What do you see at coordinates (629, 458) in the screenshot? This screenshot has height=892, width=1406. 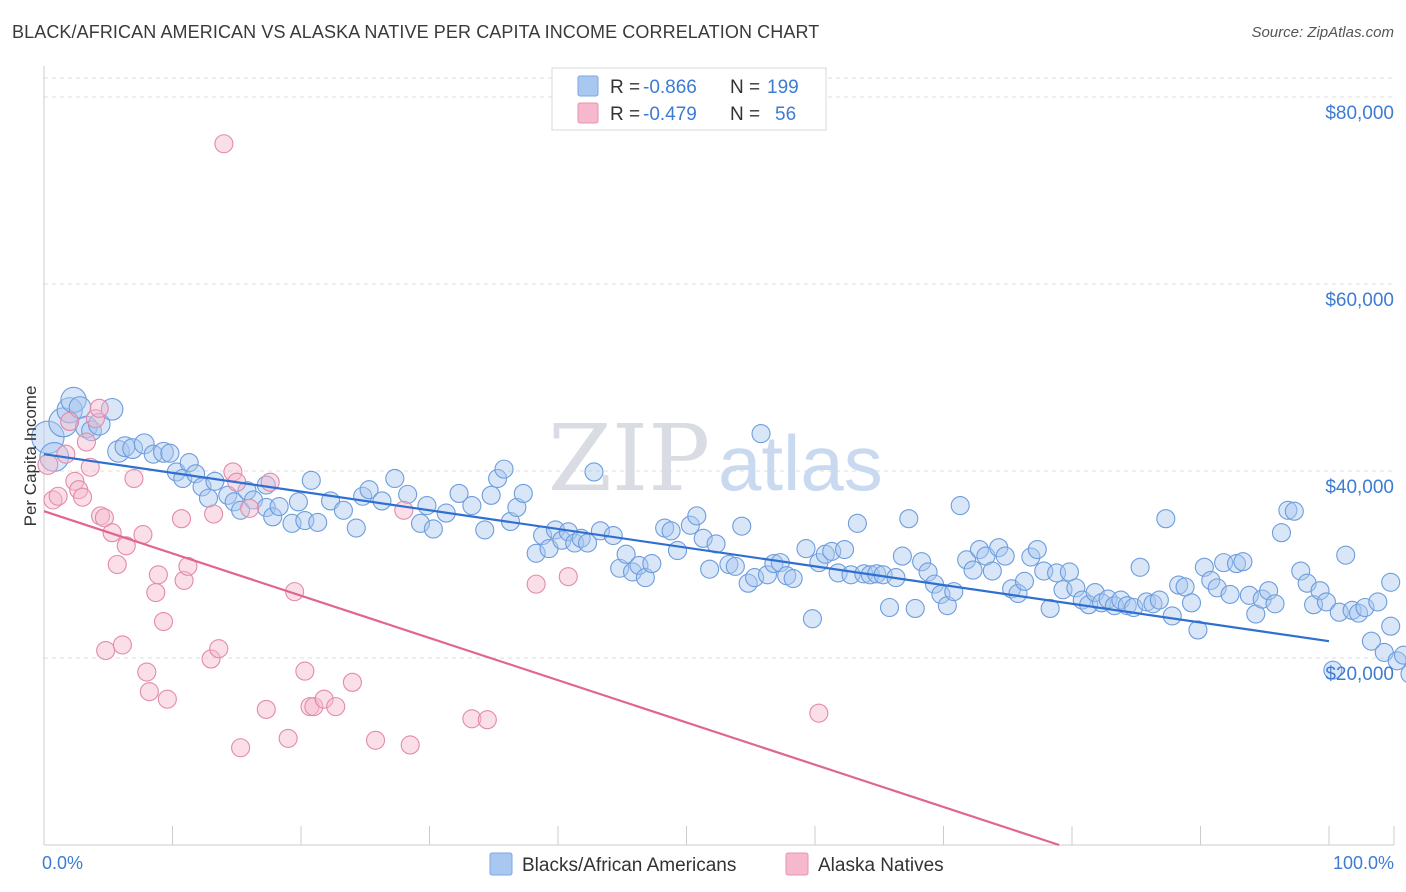 I see `watermark-zip: ZIP` at bounding box center [629, 458].